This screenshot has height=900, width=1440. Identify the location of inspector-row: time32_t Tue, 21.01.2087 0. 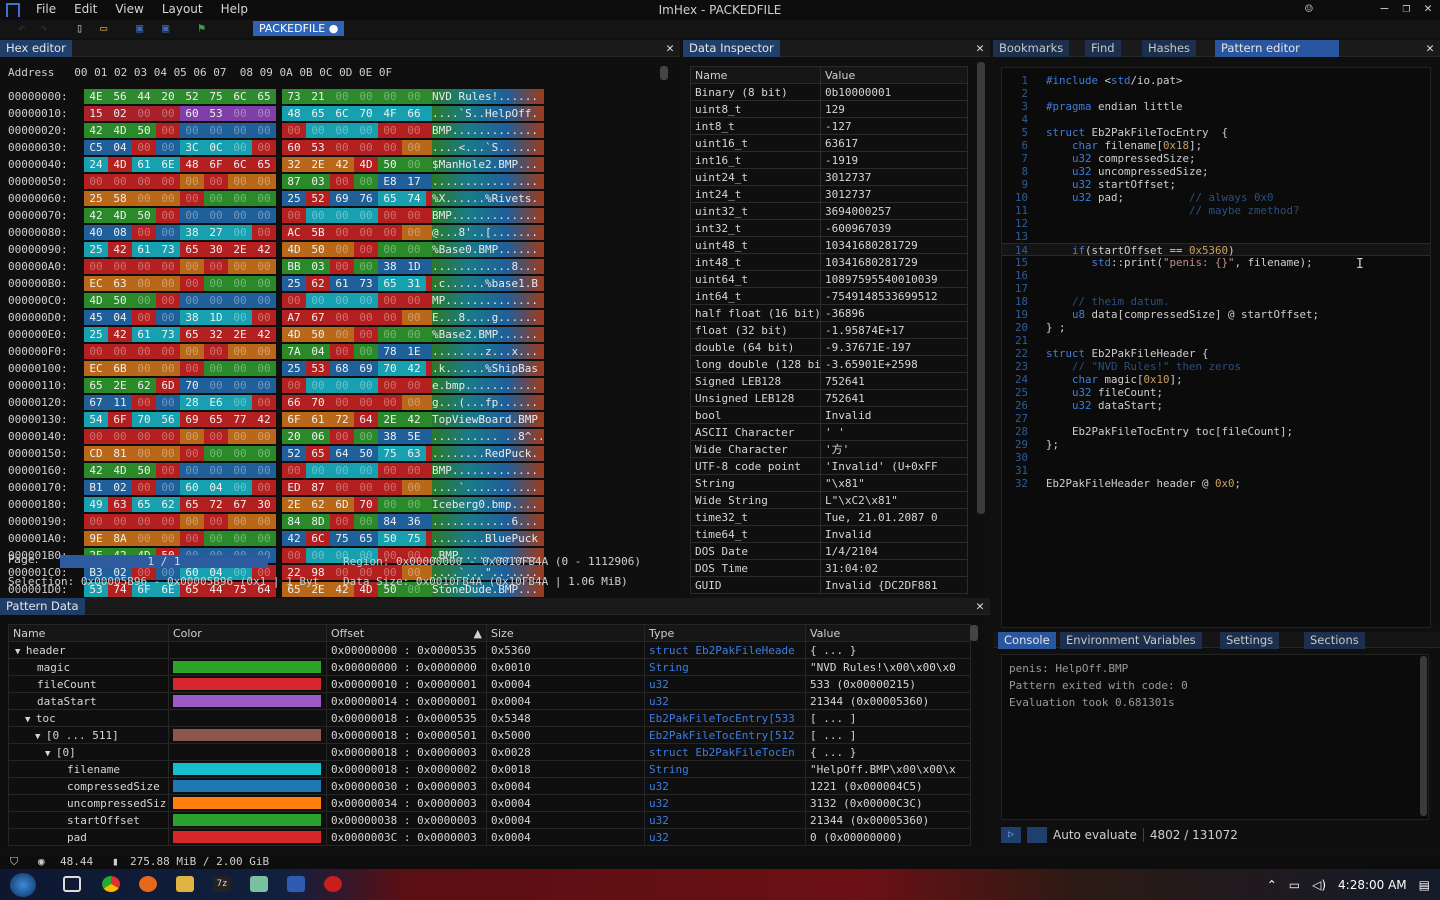
(829, 517).